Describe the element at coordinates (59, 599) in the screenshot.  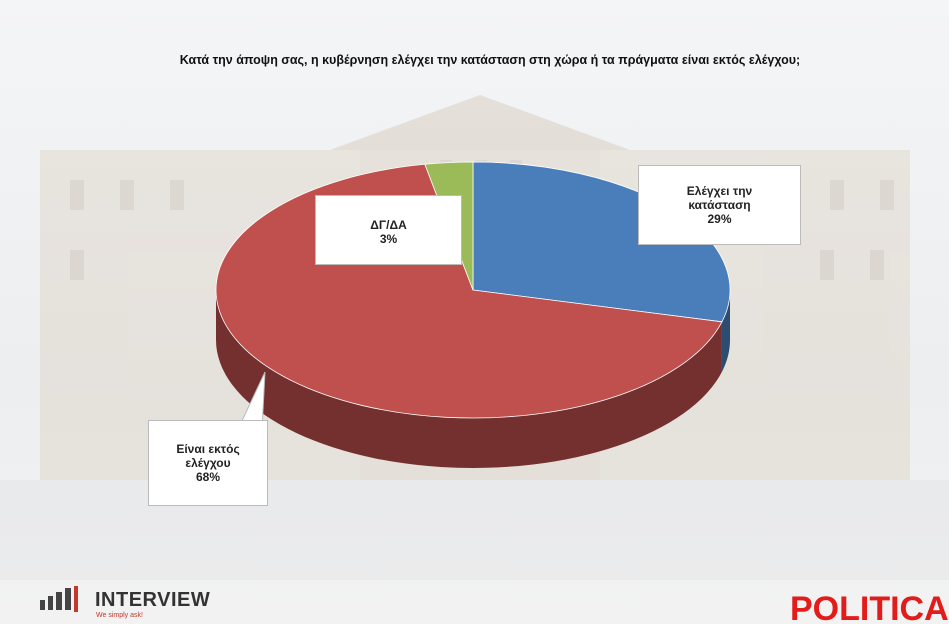
I see `interview-icon` at that location.